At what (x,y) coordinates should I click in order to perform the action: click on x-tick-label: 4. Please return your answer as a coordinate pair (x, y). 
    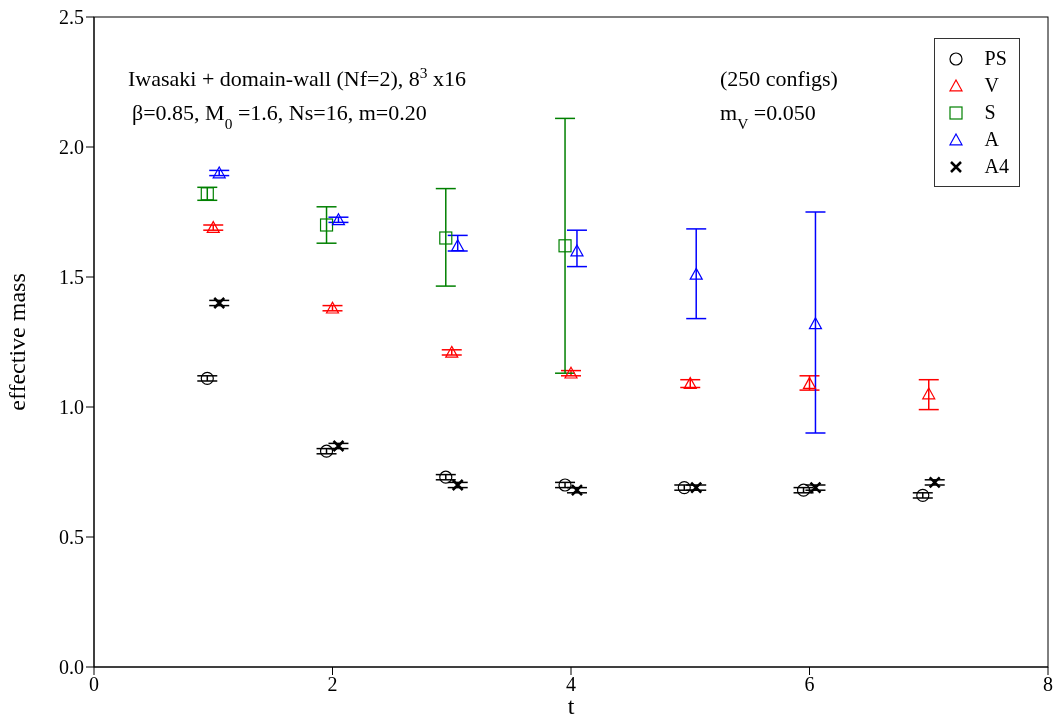
    Looking at the image, I should click on (571, 684).